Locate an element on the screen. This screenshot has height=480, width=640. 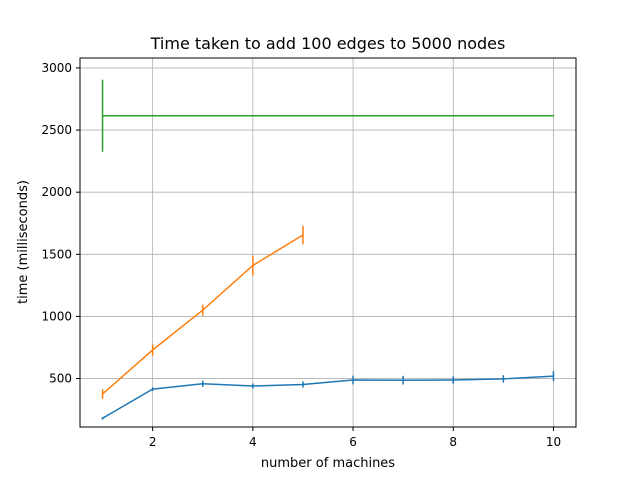
x-tick-label: 8 is located at coordinates (453, 442).